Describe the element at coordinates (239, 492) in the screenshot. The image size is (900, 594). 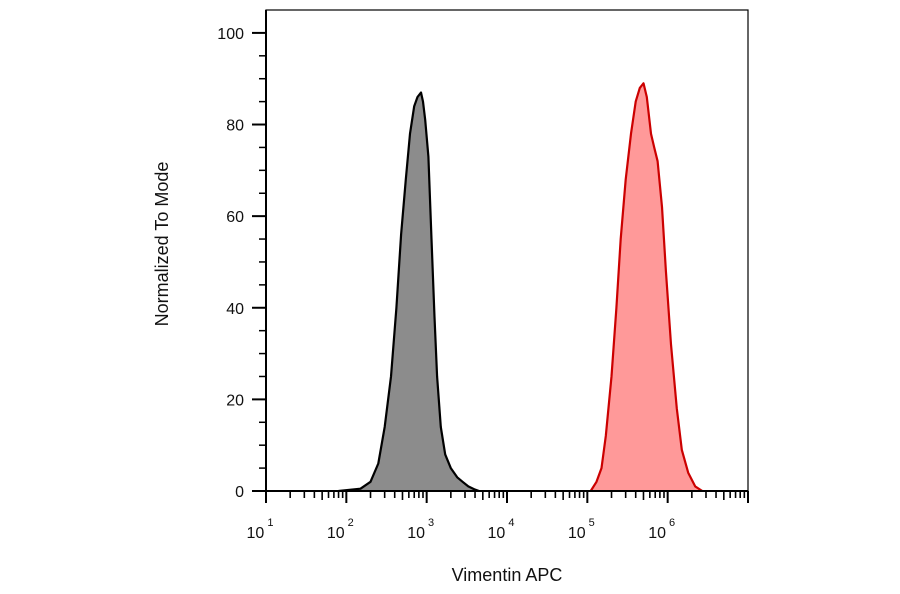
I see `y-tick-label: 0` at that location.